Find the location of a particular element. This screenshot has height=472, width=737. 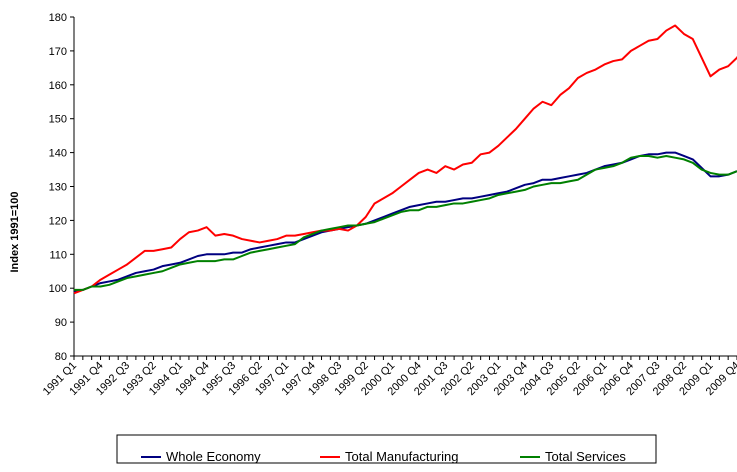

y-tick-label: 130 is located at coordinates (58, 188).